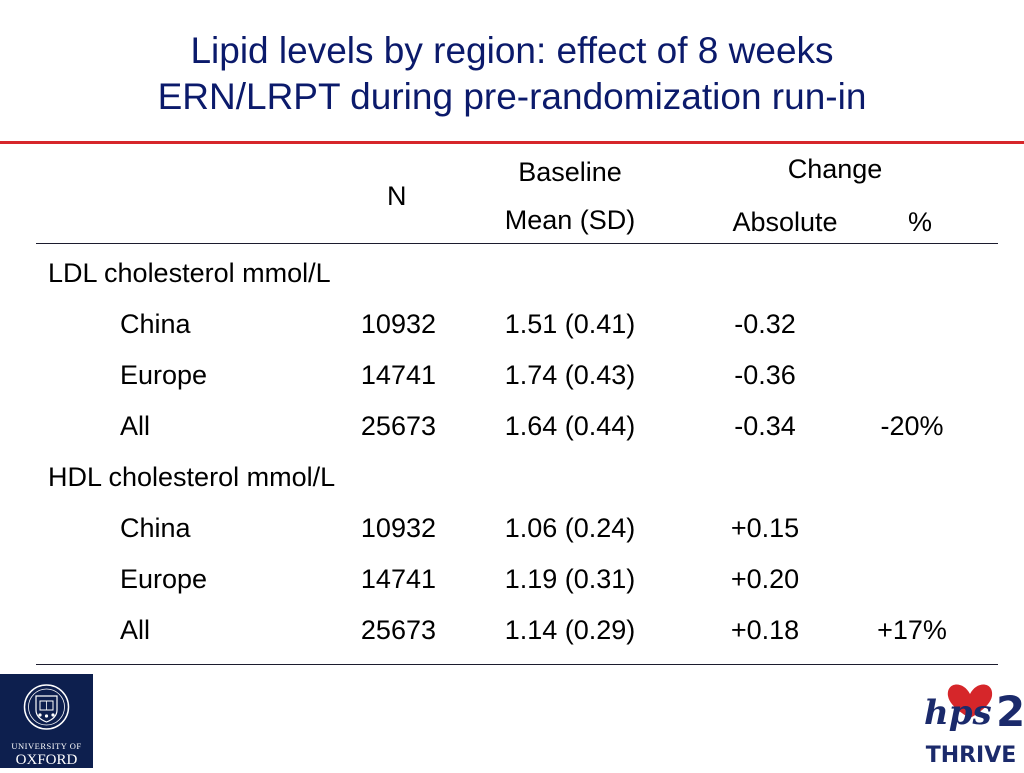 The height and width of the screenshot is (773, 1024). I want to click on baseline-cell: 1.51 (0.41), so click(570, 324).